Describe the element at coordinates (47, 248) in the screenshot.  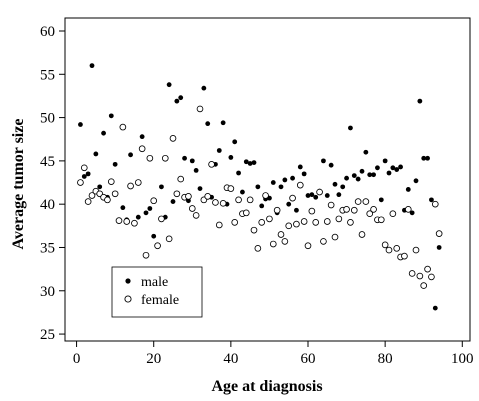
I see `y-tick-label: 35` at that location.